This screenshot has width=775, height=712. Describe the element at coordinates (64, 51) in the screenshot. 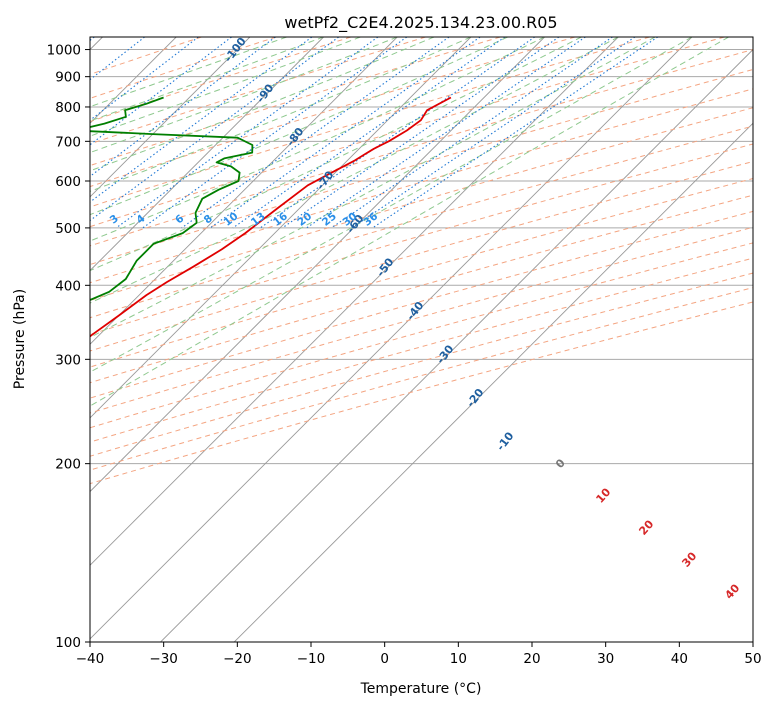

I see `y-tick-label: 1000` at that location.